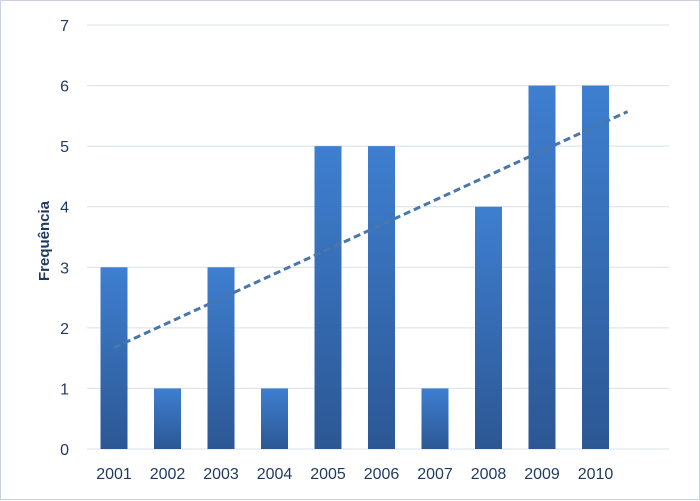 The height and width of the screenshot is (501, 700). I want to click on y-tick-label: 3, so click(64, 268).